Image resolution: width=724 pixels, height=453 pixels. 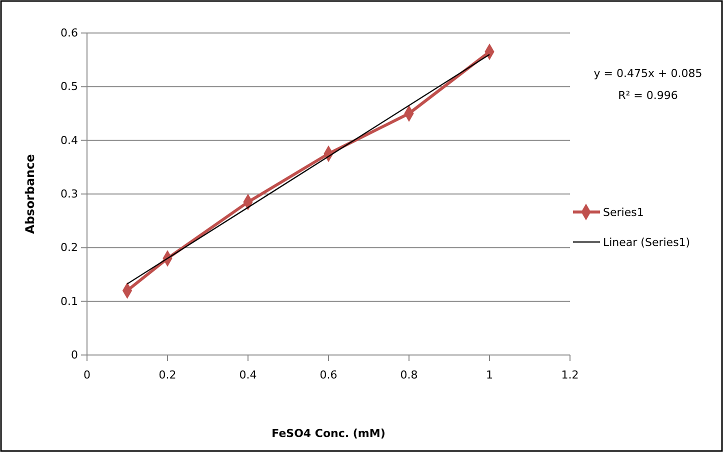 What do you see at coordinates (69, 140) in the screenshot?
I see `y-tick-label: 0.4` at bounding box center [69, 140].